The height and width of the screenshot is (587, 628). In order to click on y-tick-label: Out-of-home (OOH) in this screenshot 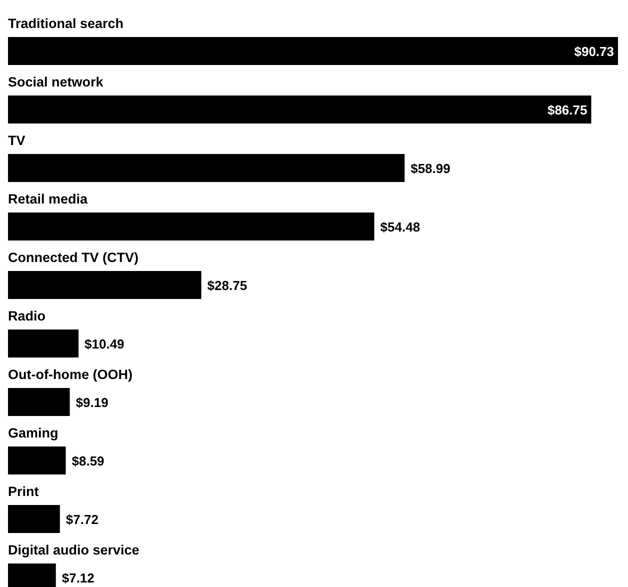, I will do `click(70, 374)`.